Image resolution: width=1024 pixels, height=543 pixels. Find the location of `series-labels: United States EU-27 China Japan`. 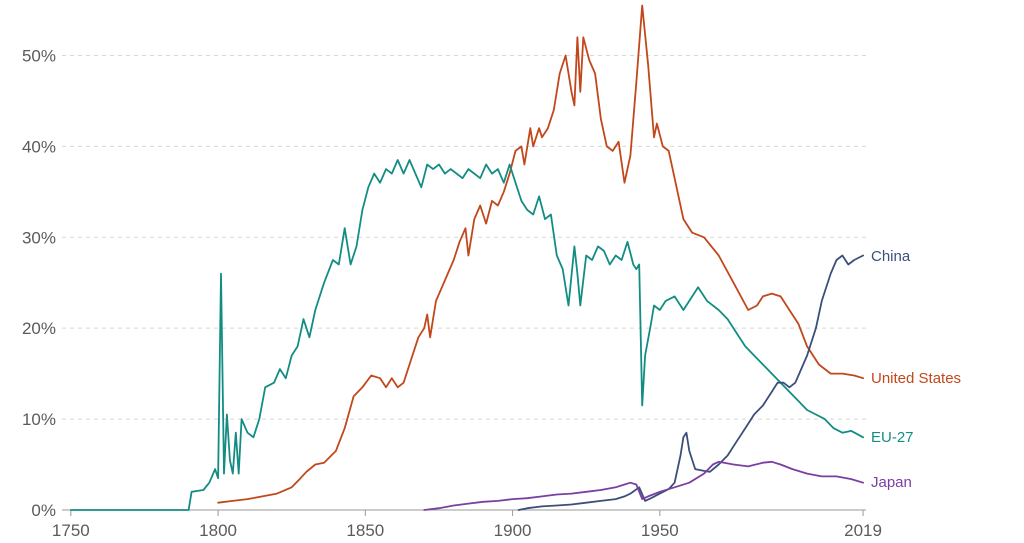

series-labels: United States EU-27 China Japan is located at coordinates (916, 369).